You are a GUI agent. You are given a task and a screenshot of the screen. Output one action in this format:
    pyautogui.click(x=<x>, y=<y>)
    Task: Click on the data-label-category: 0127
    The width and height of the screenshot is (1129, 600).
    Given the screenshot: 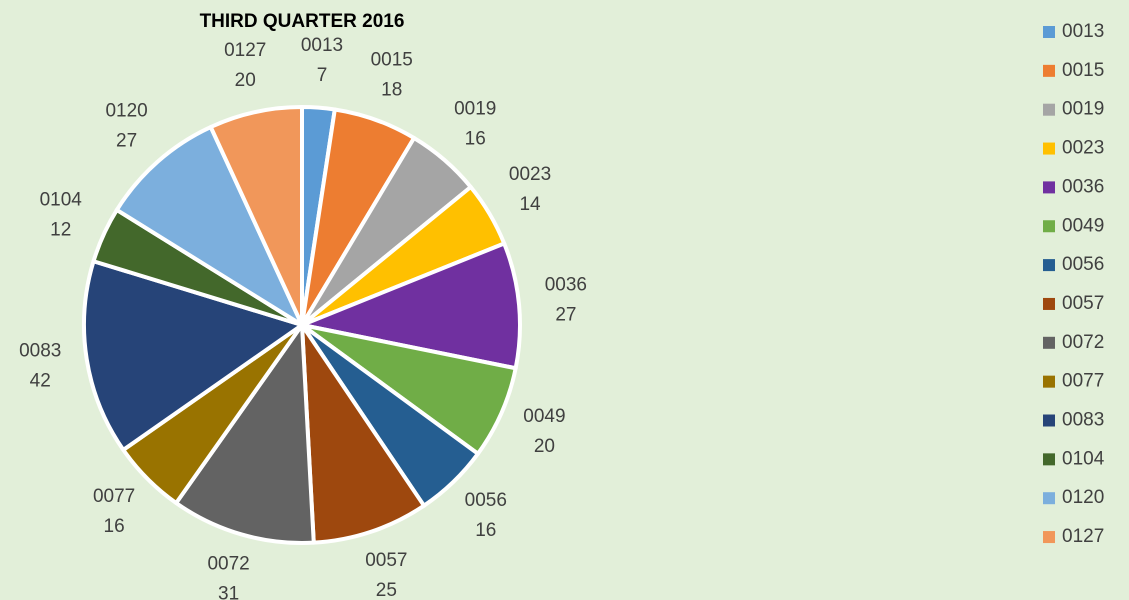 What is the action you would take?
    pyautogui.click(x=245, y=50)
    